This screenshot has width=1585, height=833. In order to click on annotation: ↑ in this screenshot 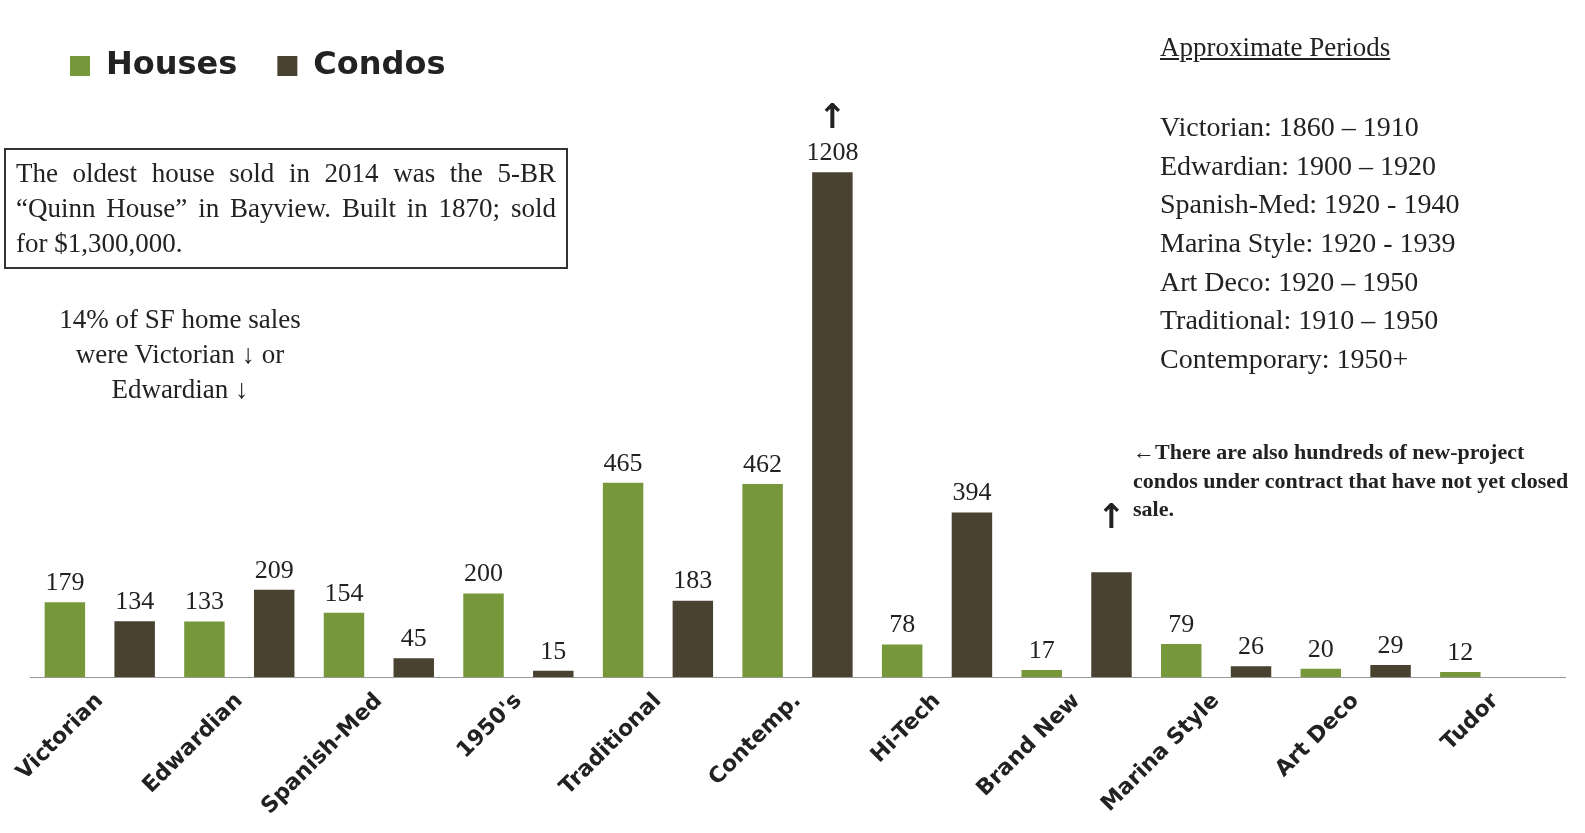, I will do `click(1111, 516)`.